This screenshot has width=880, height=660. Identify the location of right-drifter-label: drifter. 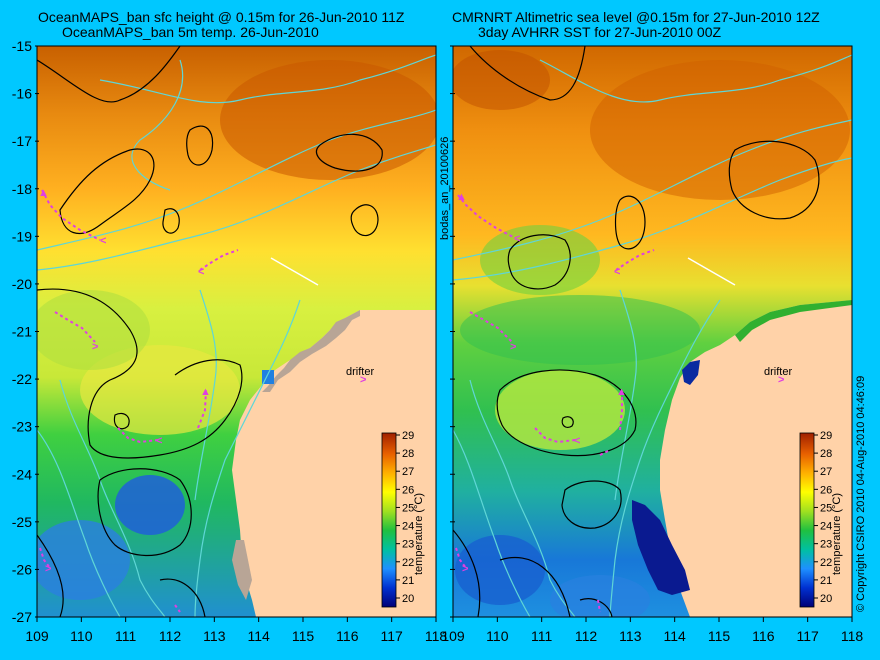
(778, 372).